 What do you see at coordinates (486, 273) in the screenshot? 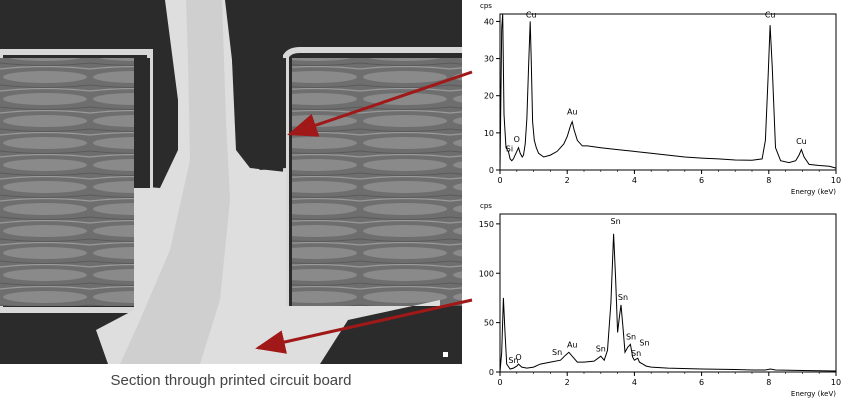
I see `y-tick-label: 100` at bounding box center [486, 273].